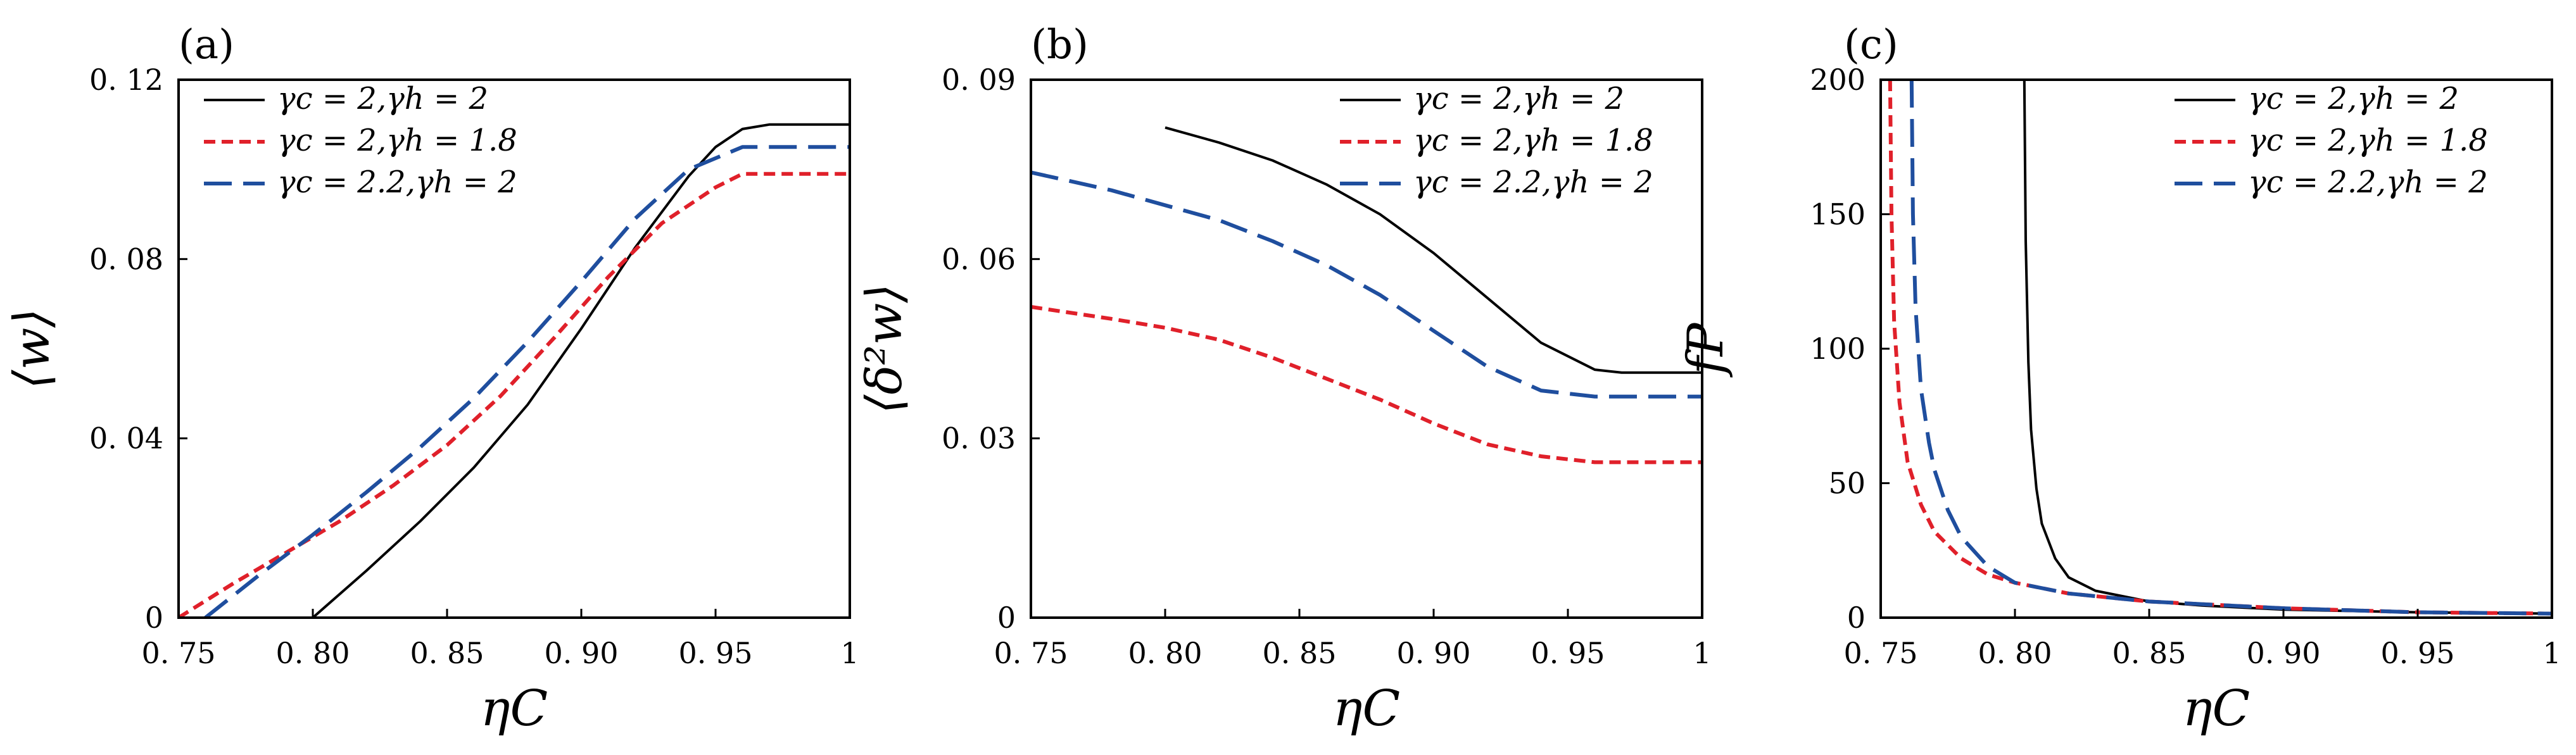 The height and width of the screenshot is (755, 2576). Describe the element at coordinates (979, 259) in the screenshot. I see `y-tick-label: 0. 06` at that location.